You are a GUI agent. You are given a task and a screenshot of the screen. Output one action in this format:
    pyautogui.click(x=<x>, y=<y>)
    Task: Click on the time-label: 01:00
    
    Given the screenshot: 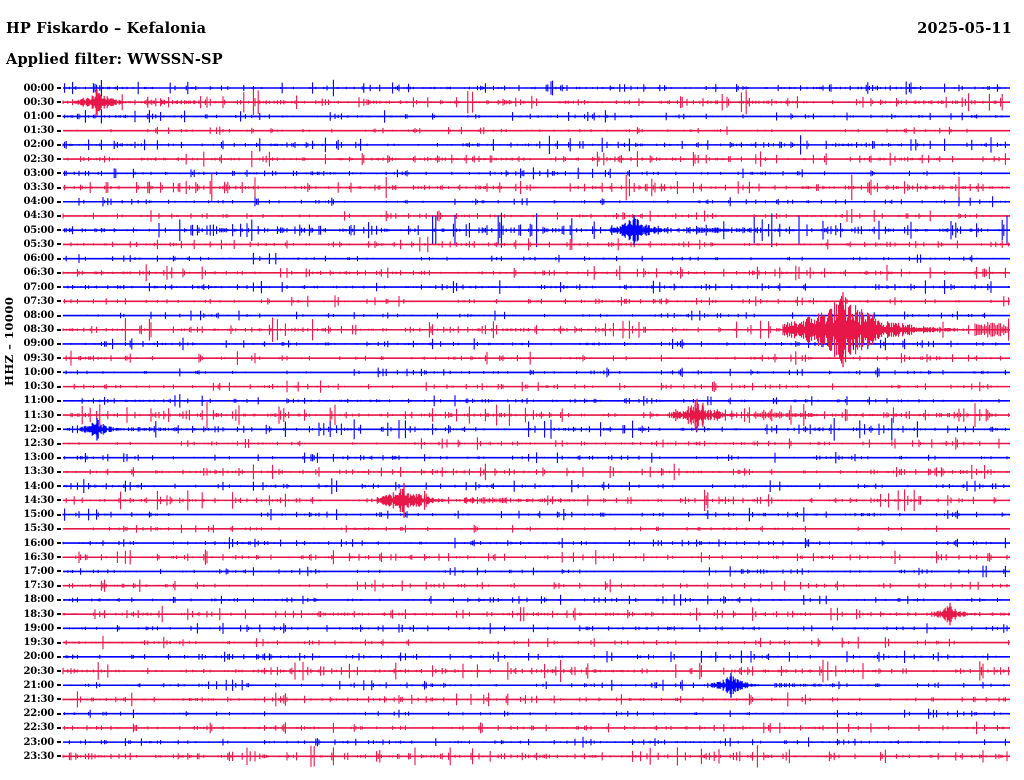 What is the action you would take?
    pyautogui.click(x=38, y=116)
    